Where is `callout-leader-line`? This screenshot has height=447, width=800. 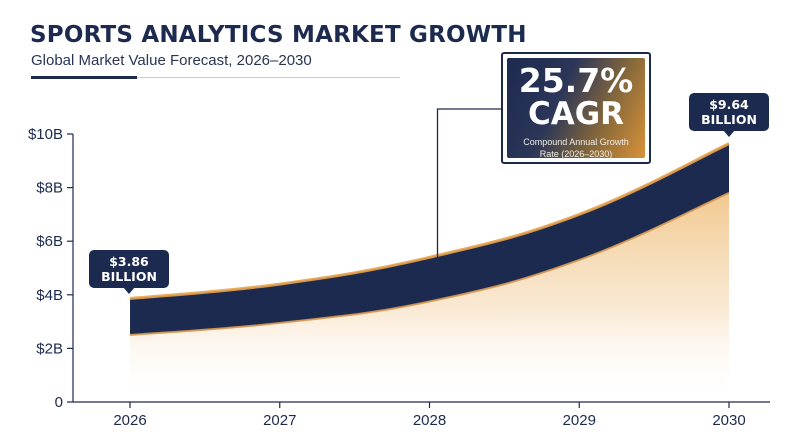 callout-leader-line is located at coordinates (468, 184).